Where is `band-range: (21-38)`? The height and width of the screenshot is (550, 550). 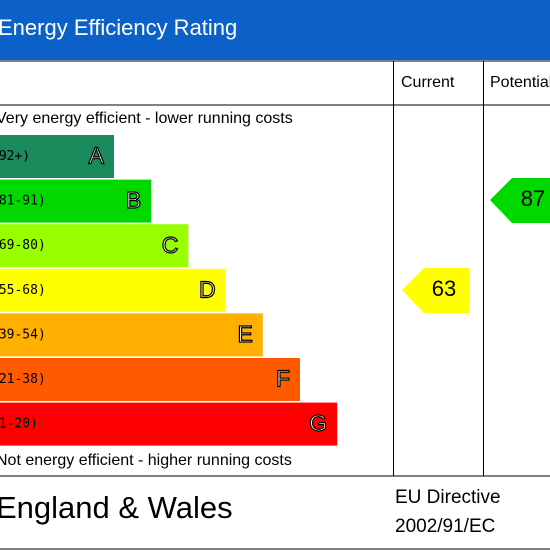 band-range: (21-38) is located at coordinates (23, 379).